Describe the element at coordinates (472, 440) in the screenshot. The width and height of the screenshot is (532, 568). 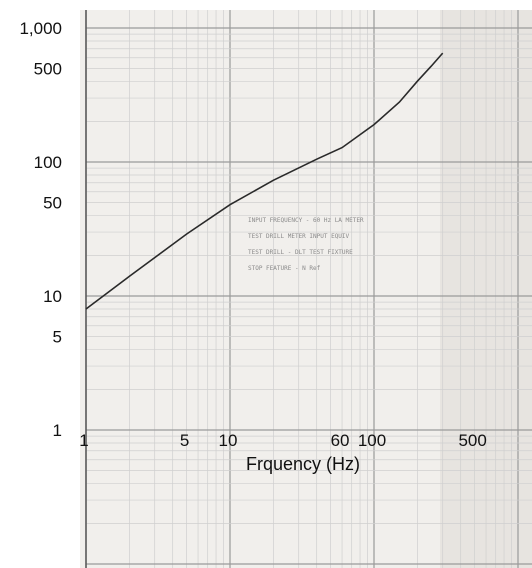
I see `x-tick-label-5: 500` at that location.